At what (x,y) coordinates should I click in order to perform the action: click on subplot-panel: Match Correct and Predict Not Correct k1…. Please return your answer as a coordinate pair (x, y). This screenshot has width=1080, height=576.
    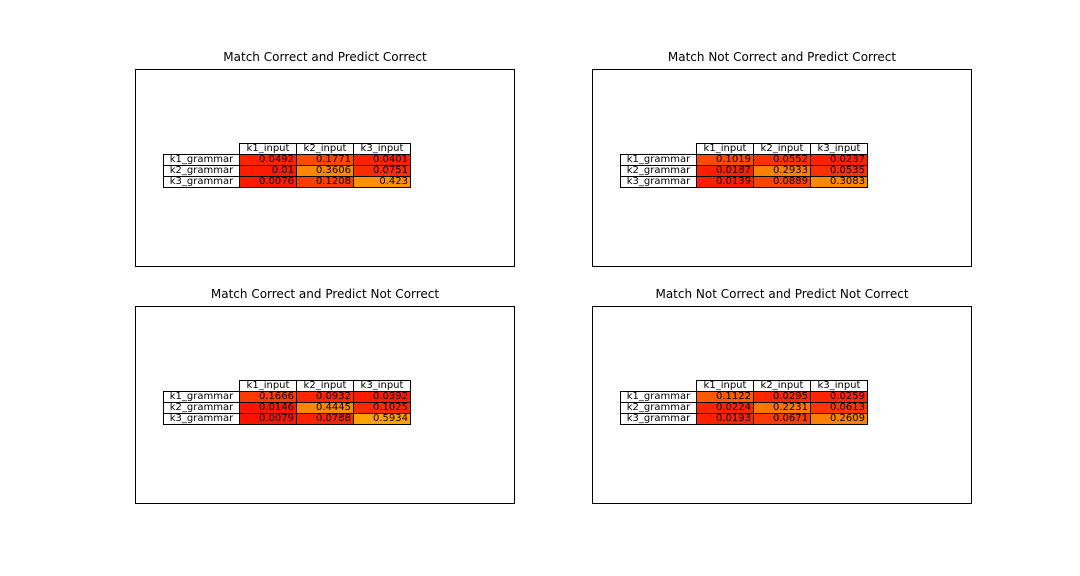
    Looking at the image, I should click on (325, 395).